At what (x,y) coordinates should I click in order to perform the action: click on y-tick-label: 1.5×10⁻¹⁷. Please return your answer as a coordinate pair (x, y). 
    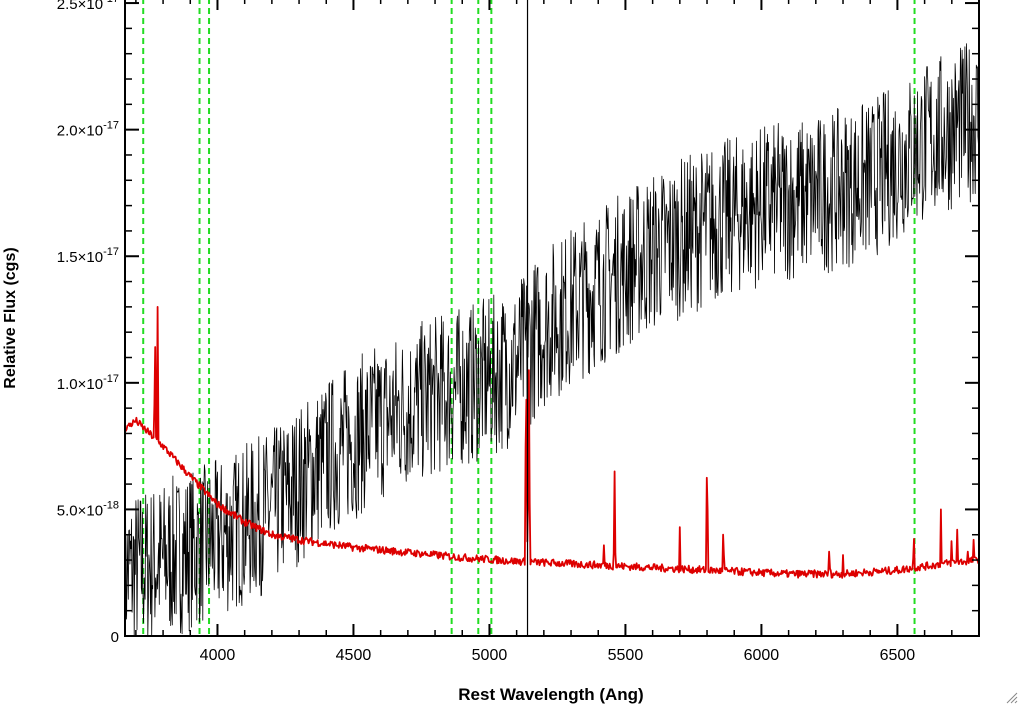
    Looking at the image, I should click on (88, 256).